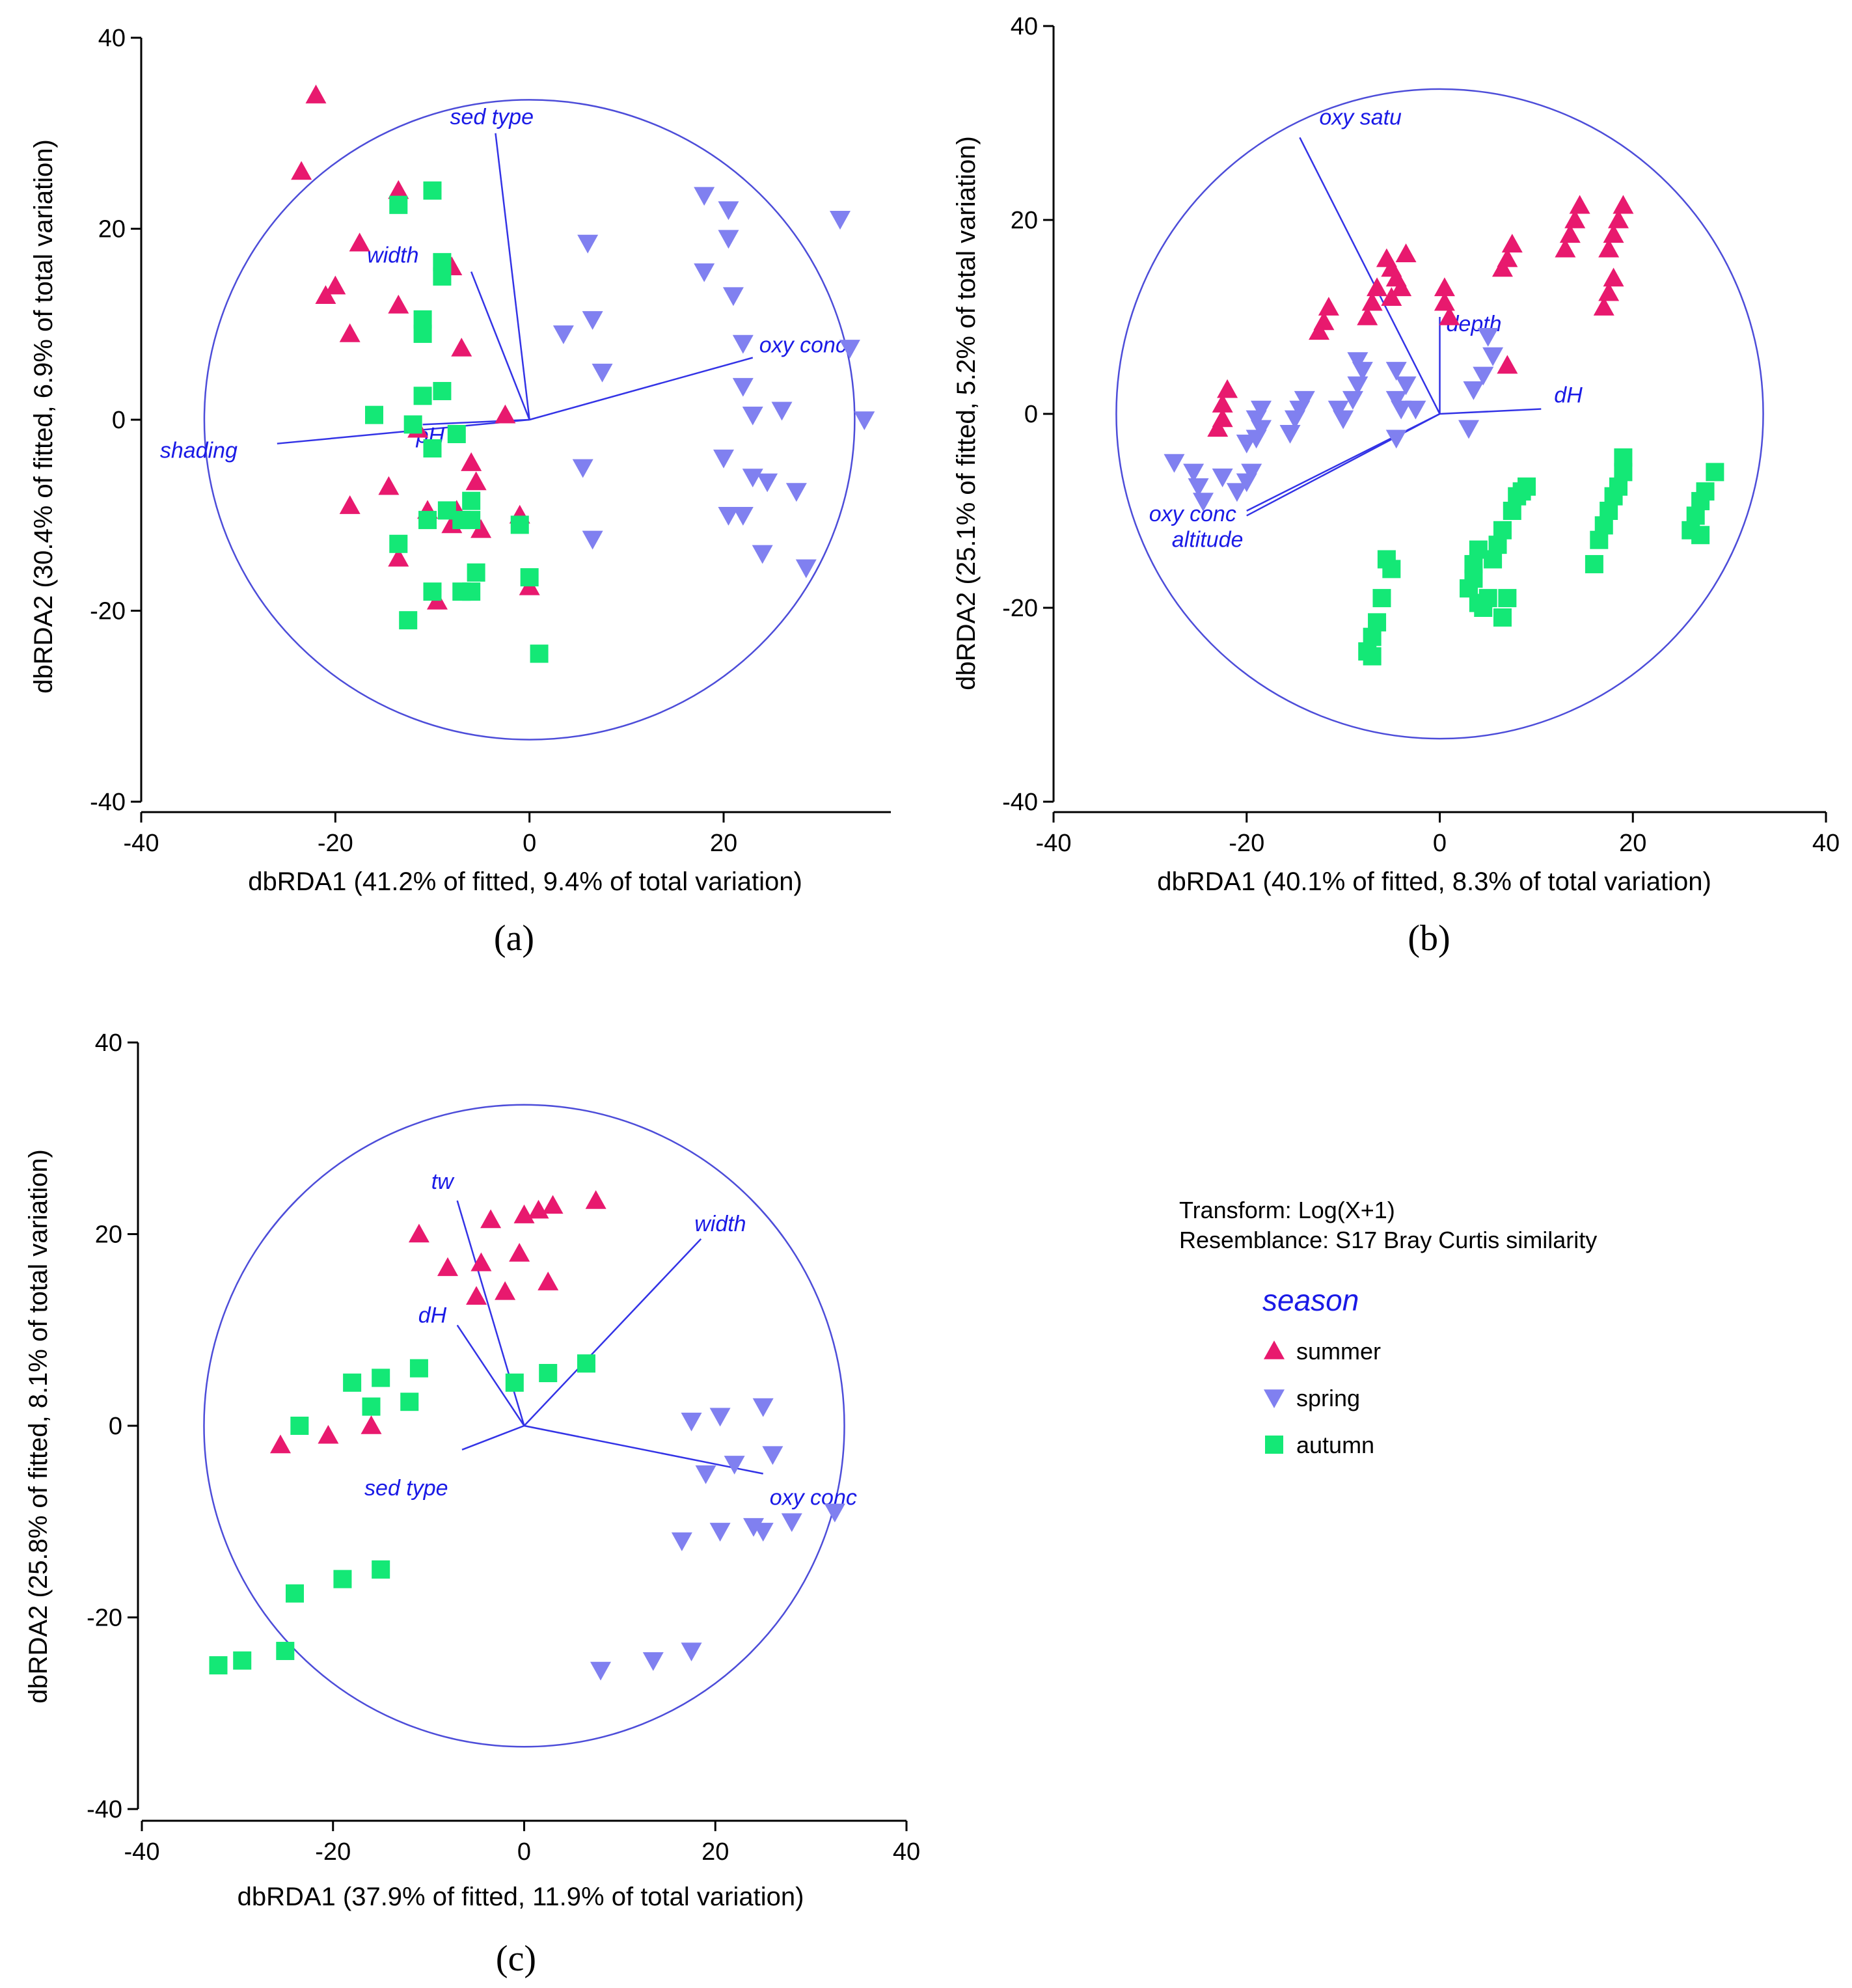 Image resolution: width=1852 pixels, height=1988 pixels. What do you see at coordinates (715, 1852) in the screenshot?
I see `panel-c-x-tick-label: 20` at bounding box center [715, 1852].